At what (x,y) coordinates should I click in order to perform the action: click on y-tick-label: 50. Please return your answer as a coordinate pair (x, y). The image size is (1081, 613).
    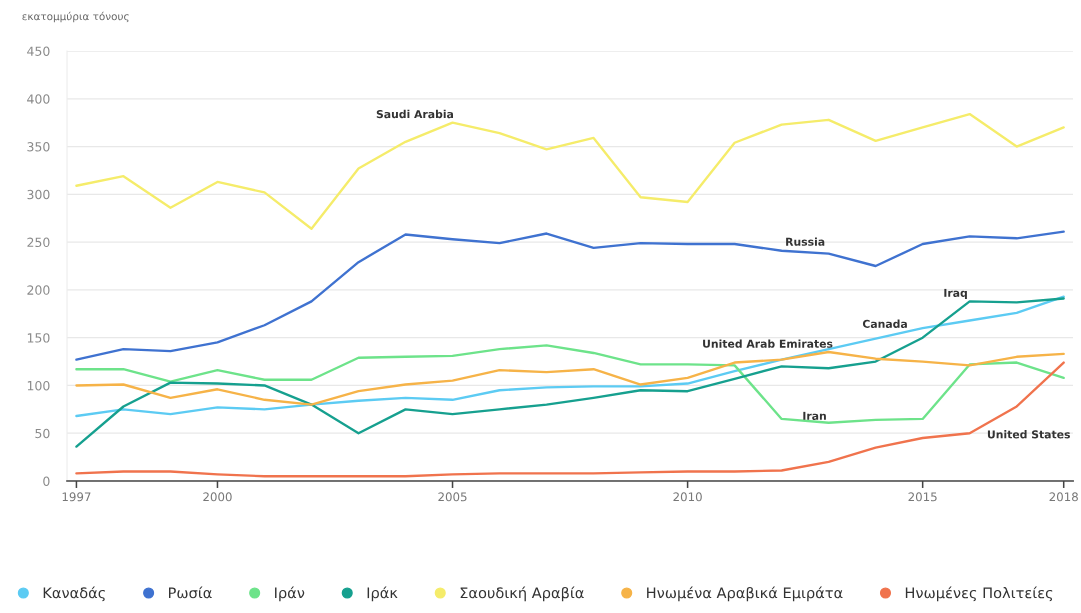
    Looking at the image, I should click on (42, 433).